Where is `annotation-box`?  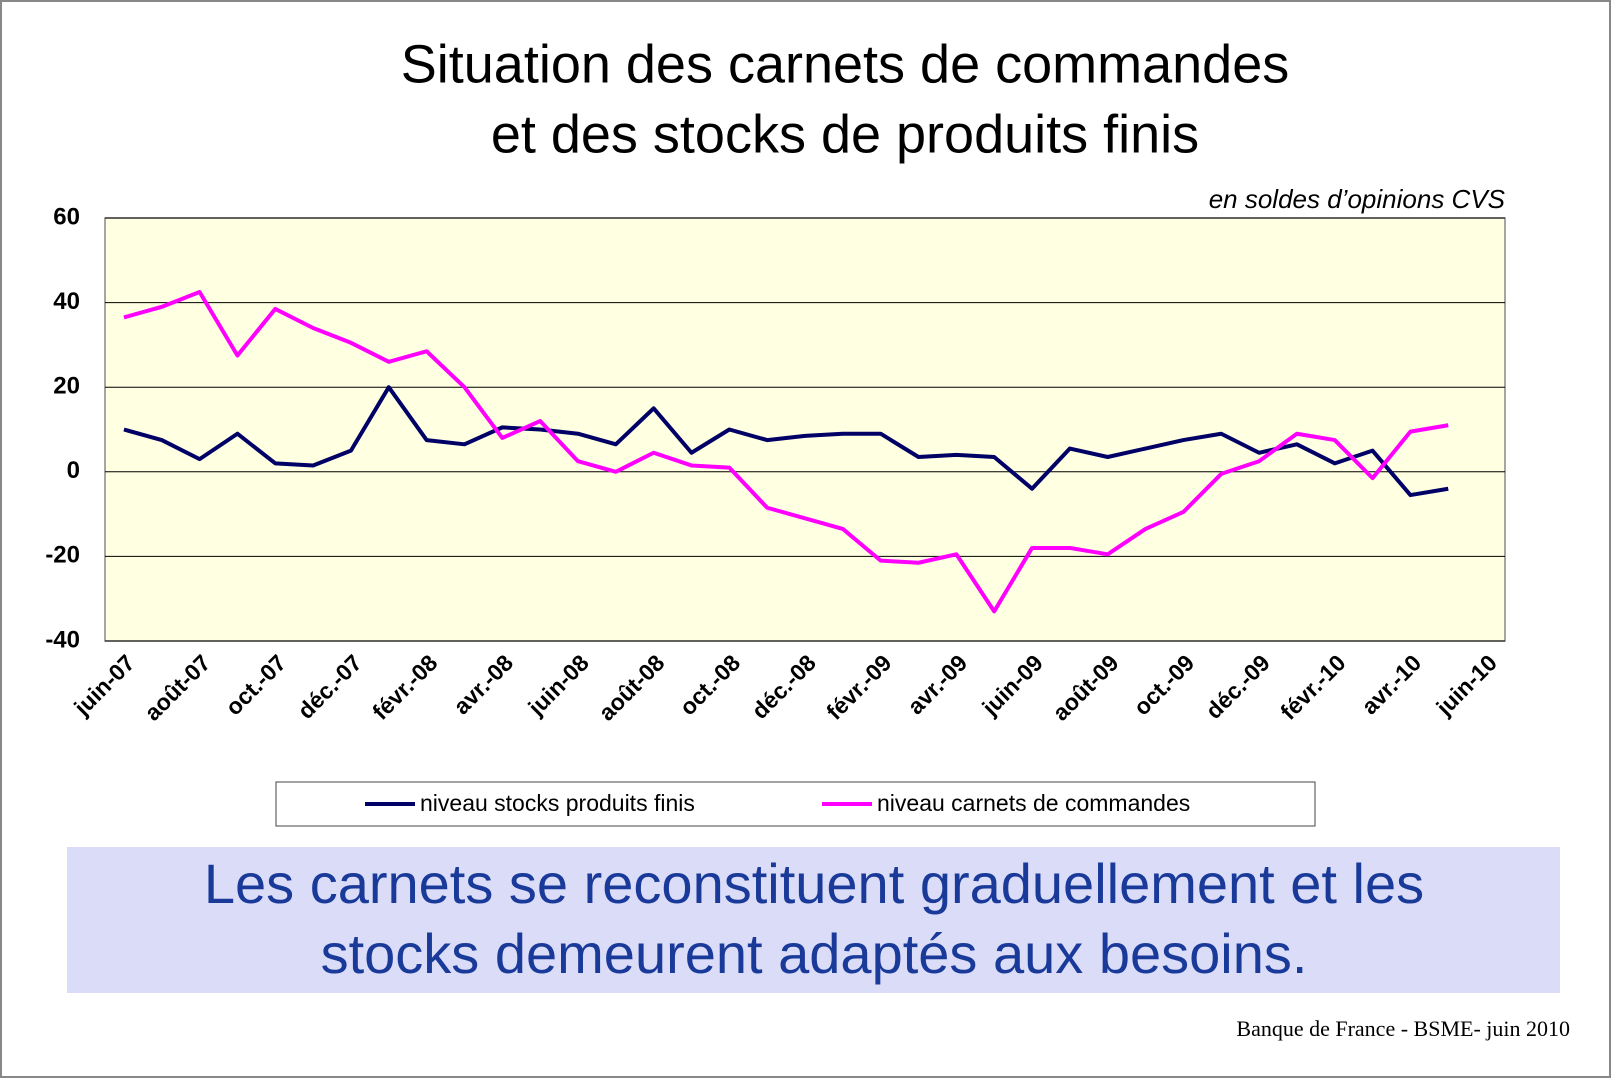
annotation-box is located at coordinates (813, 920).